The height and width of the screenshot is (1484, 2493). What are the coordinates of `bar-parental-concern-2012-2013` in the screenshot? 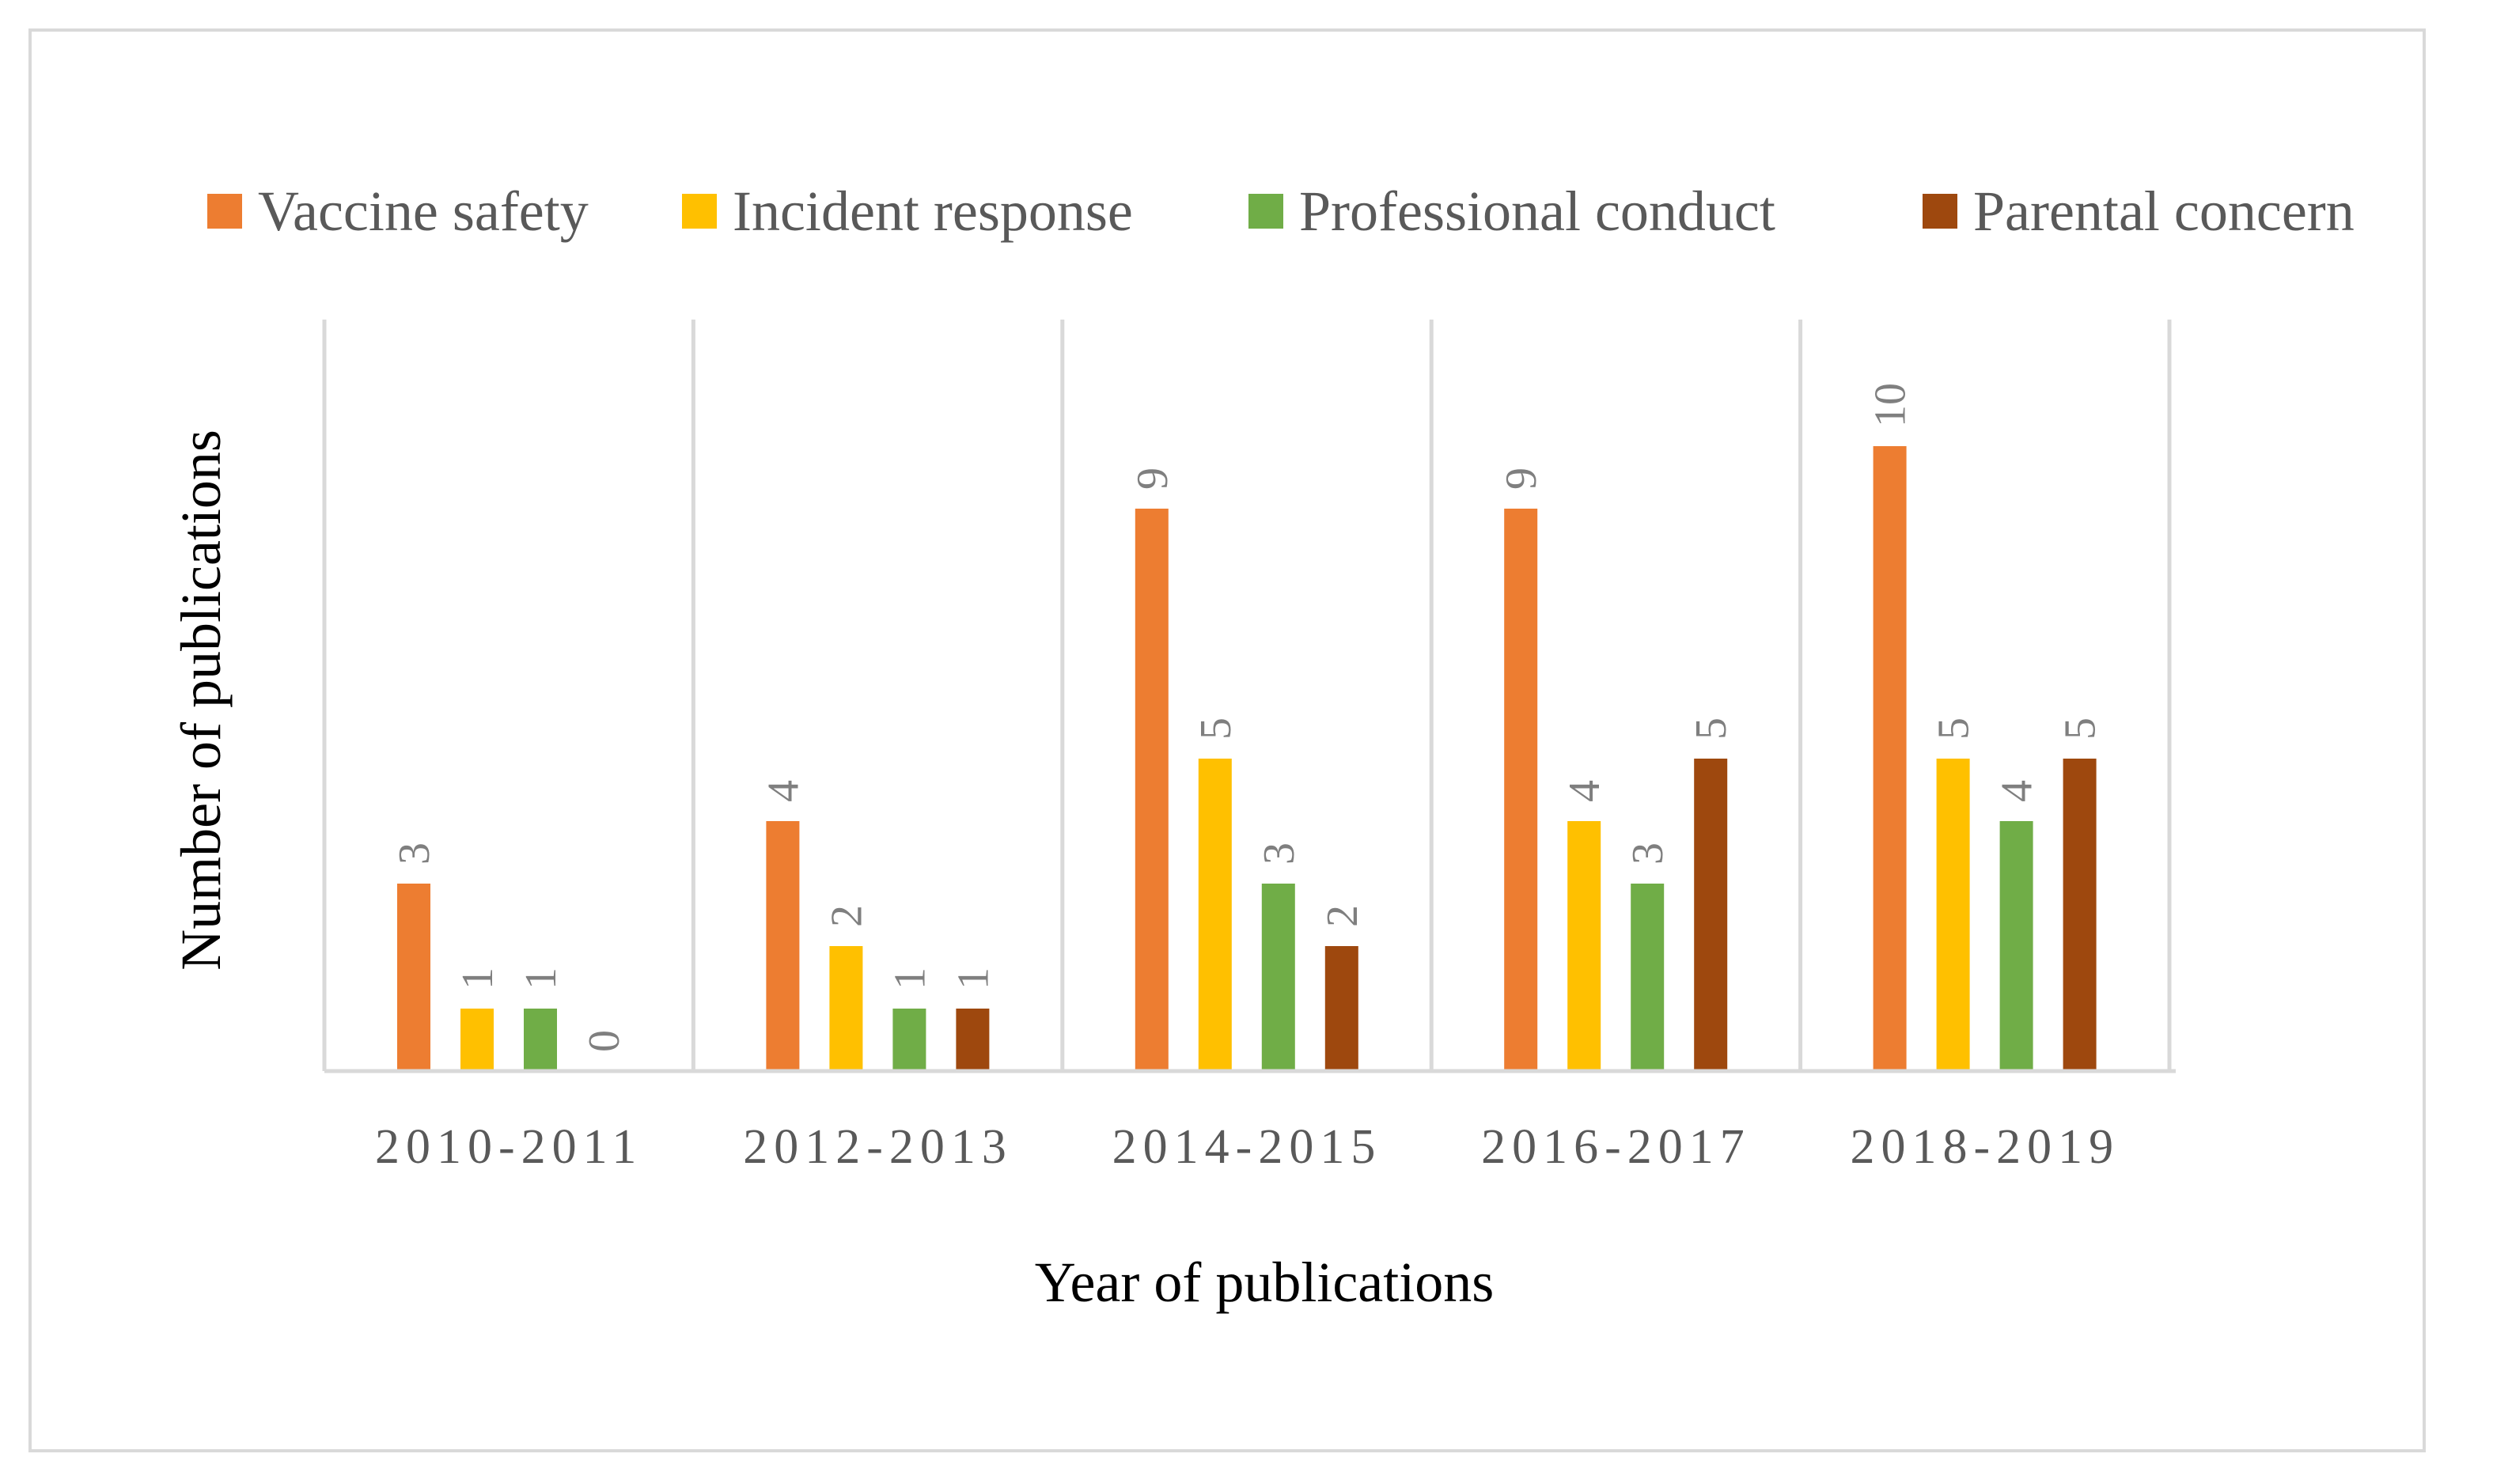 It's located at (973, 1040).